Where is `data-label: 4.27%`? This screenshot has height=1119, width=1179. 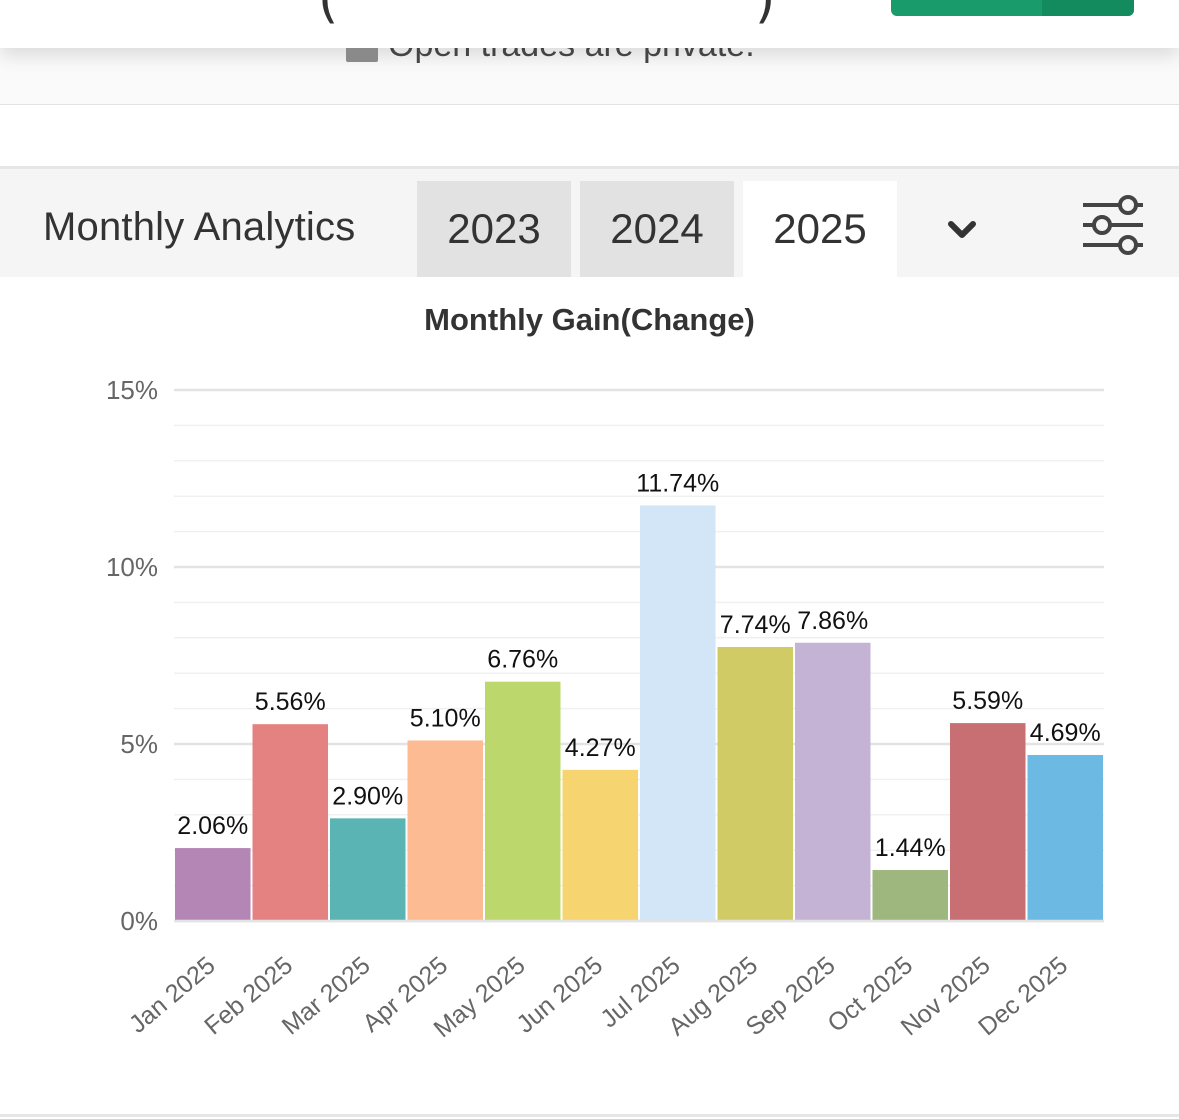
data-label: 4.27% is located at coordinates (600, 748).